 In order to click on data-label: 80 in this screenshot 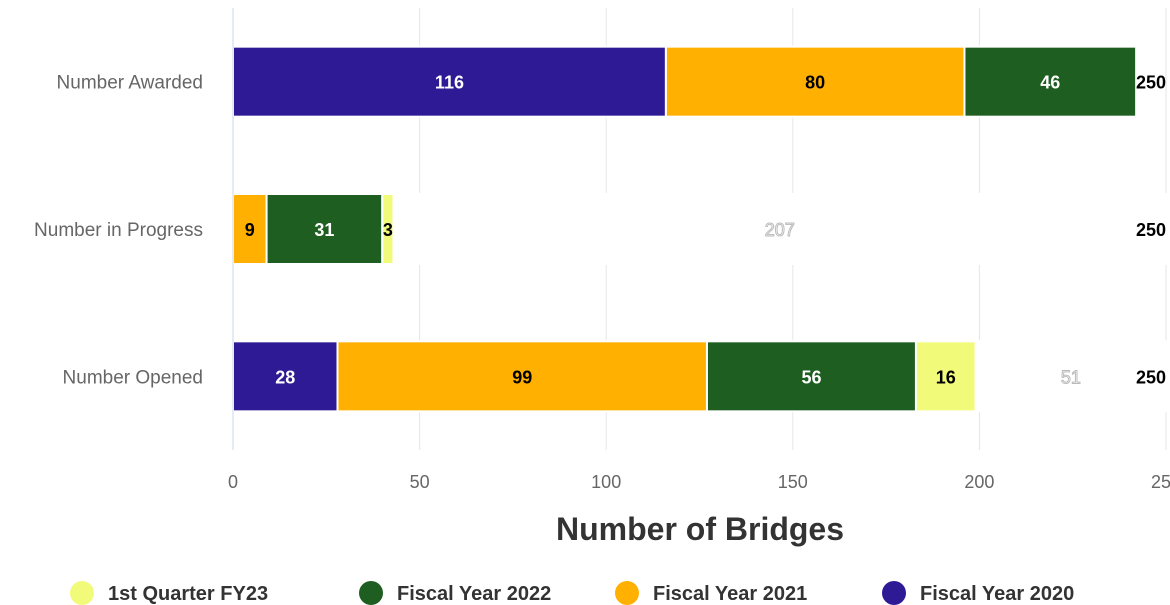, I will do `click(815, 83)`.